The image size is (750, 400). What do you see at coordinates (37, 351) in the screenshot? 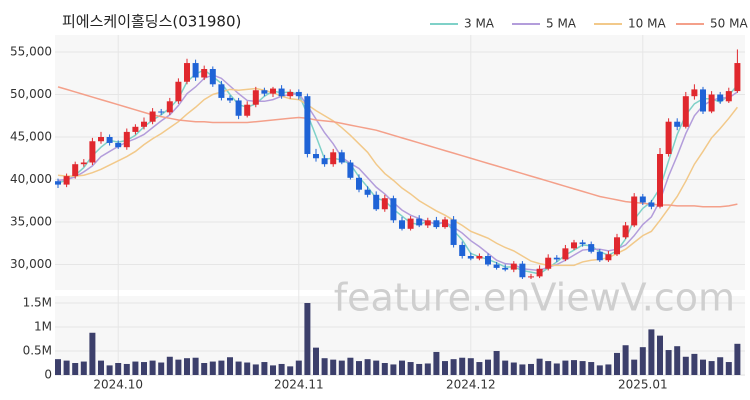
I see `y-tick-label: 0.5M` at bounding box center [37, 351].